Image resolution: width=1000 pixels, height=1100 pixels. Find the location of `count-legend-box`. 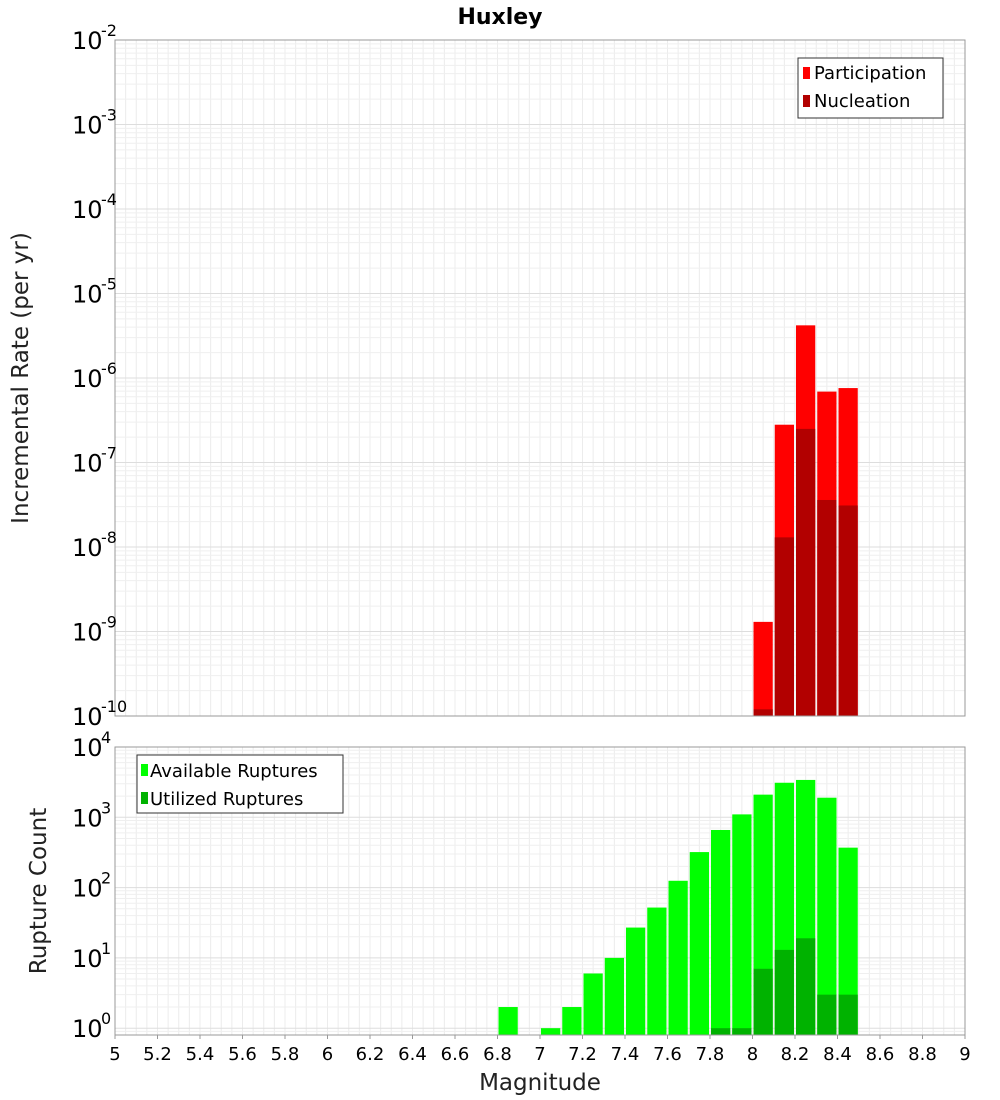

count-legend-box is located at coordinates (240, 784).